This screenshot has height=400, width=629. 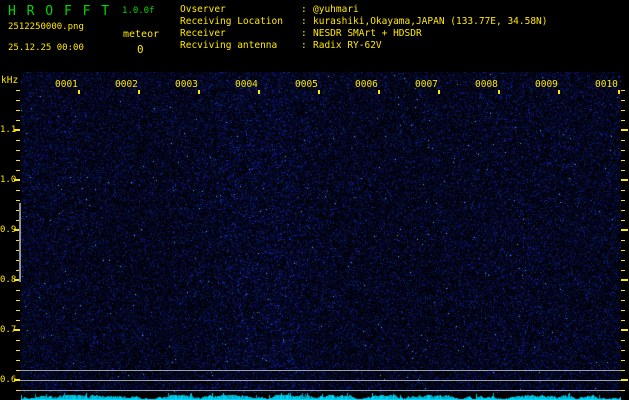 What do you see at coordinates (367, 33) in the screenshot?
I see `info-value: NESDR SMArt + HDSDR` at bounding box center [367, 33].